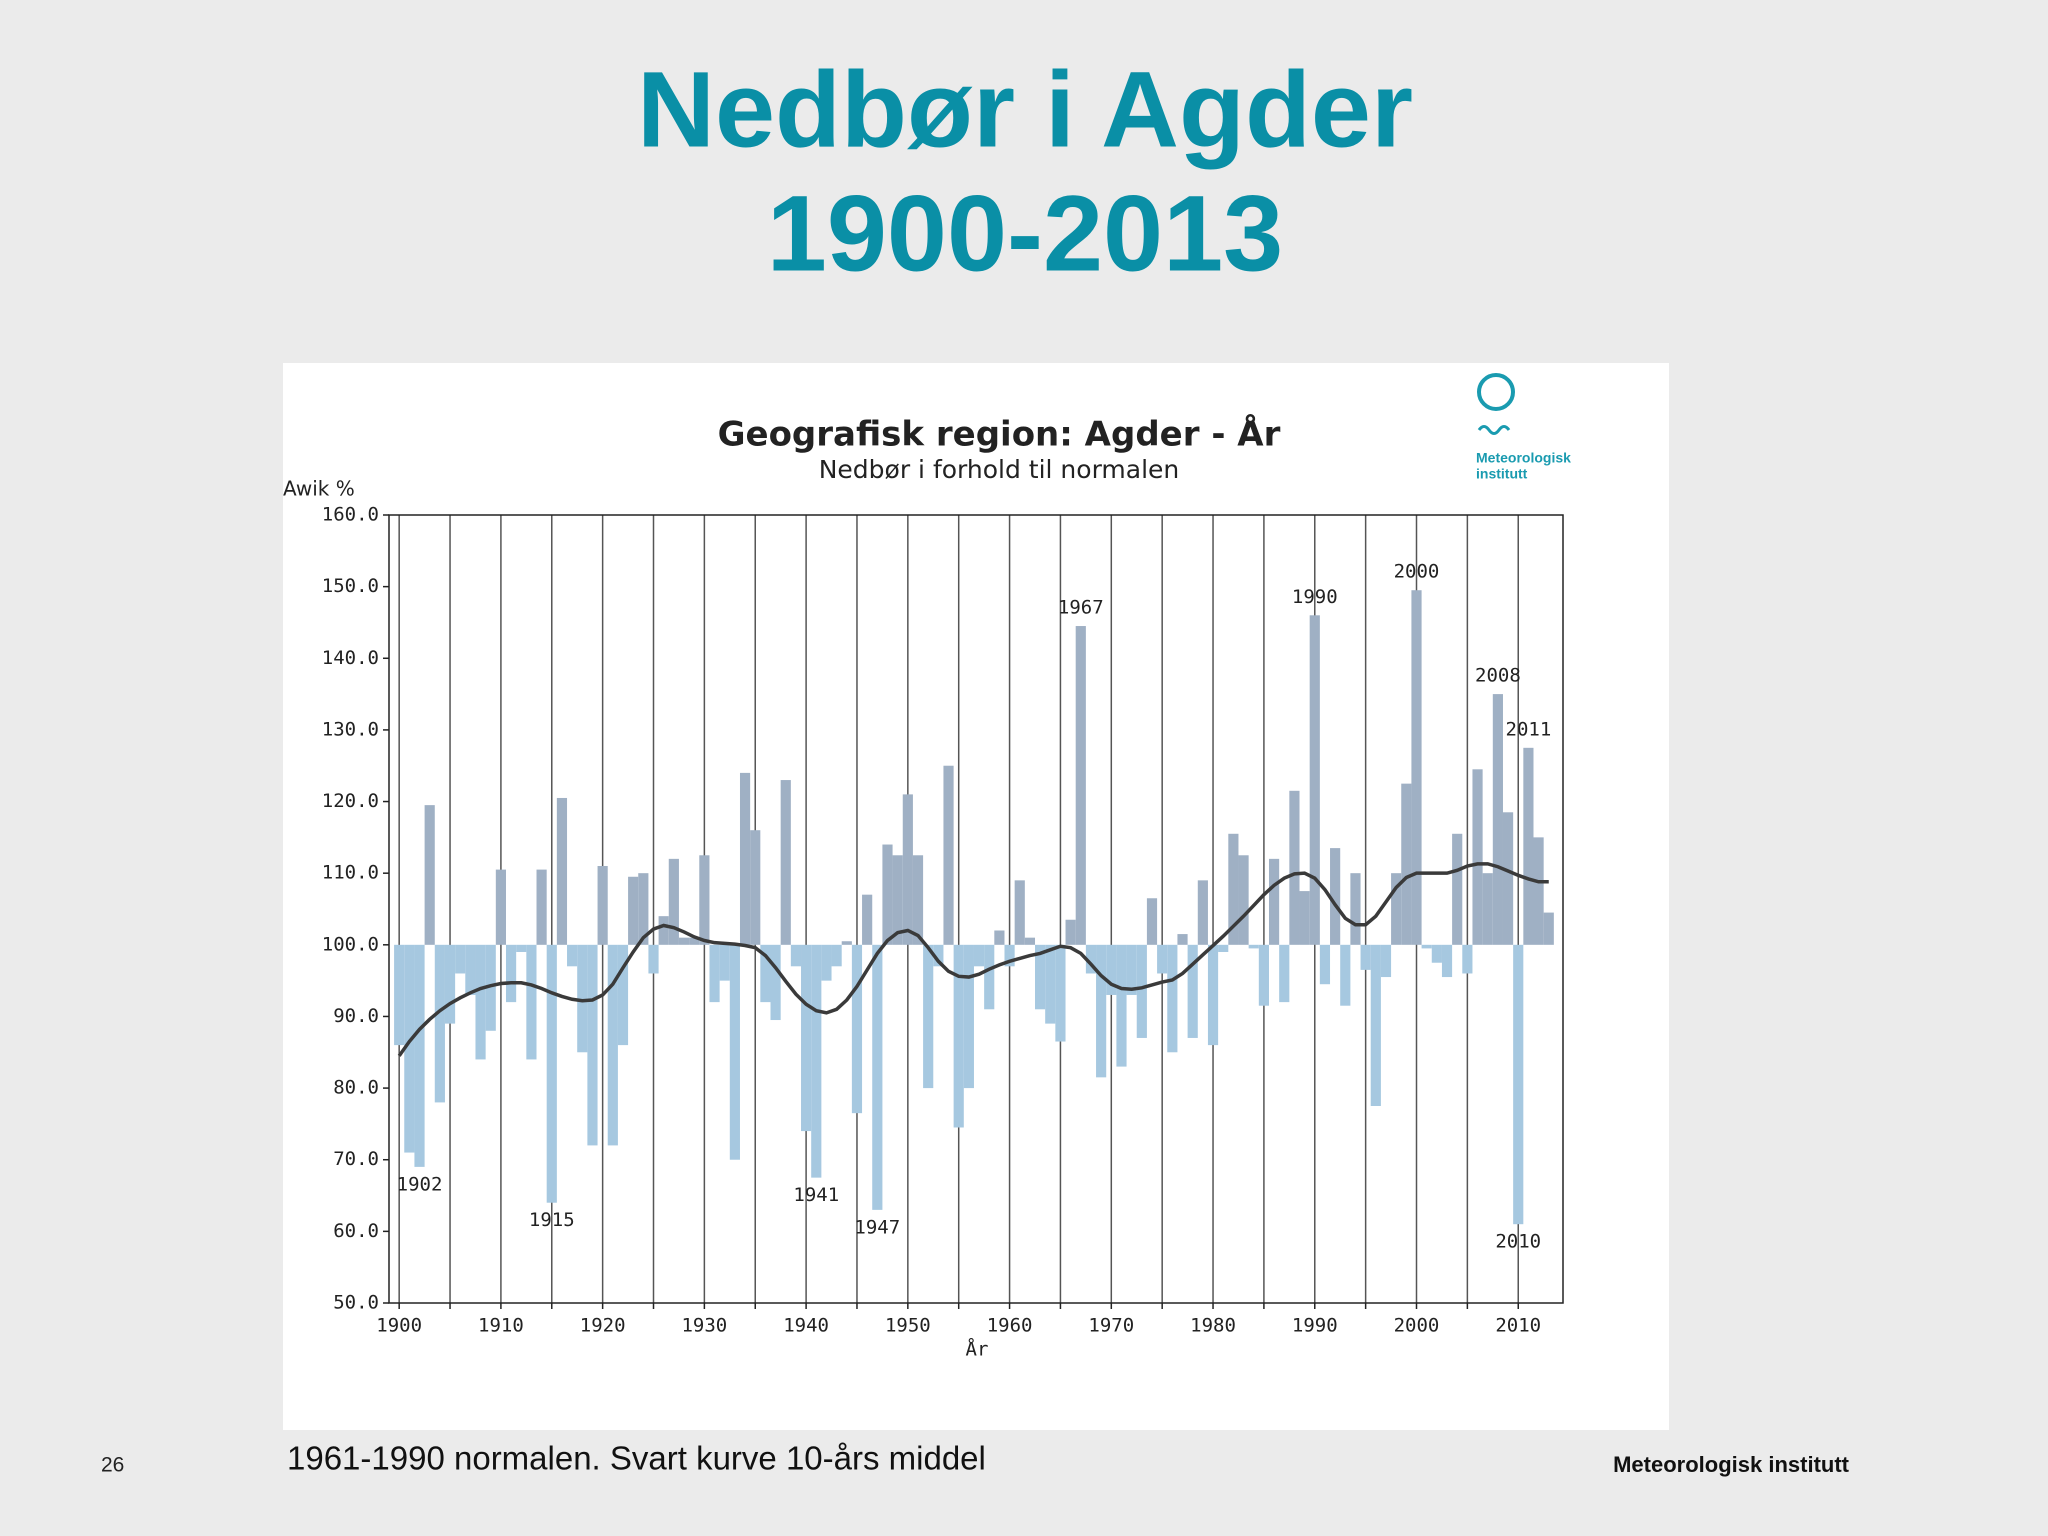  I want to click on annotation: 2010, so click(1518, 1242).